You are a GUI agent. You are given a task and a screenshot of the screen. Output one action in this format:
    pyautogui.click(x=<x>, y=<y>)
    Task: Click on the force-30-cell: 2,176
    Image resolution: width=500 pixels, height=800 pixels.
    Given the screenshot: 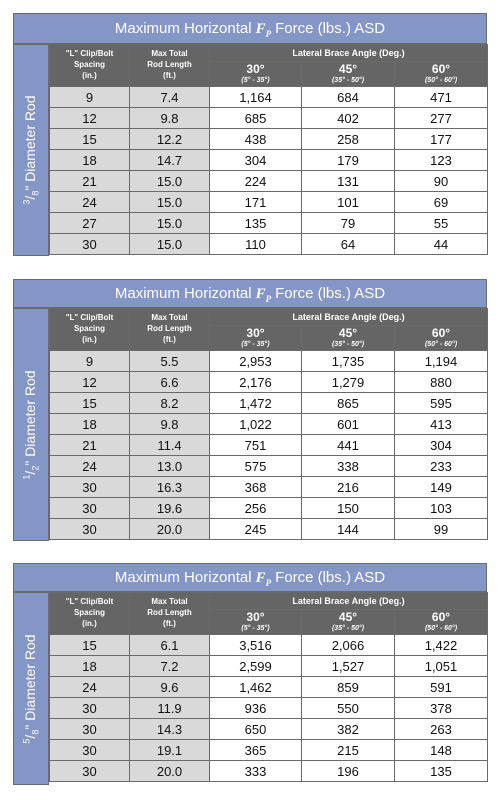 What is the action you would take?
    pyautogui.click(x=255, y=382)
    